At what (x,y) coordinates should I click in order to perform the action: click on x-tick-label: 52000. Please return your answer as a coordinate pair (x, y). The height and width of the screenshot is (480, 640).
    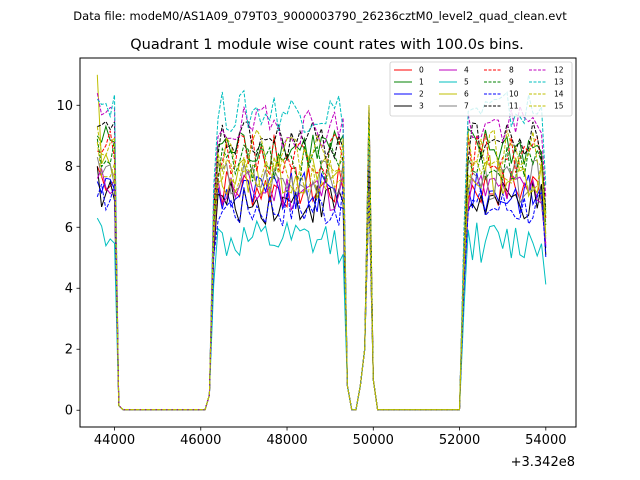
    Looking at the image, I should click on (459, 440).